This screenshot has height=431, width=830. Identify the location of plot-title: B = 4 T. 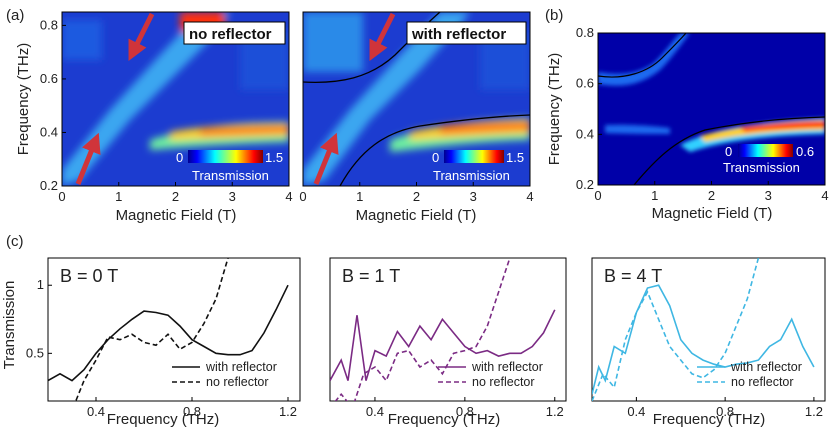
(633, 276).